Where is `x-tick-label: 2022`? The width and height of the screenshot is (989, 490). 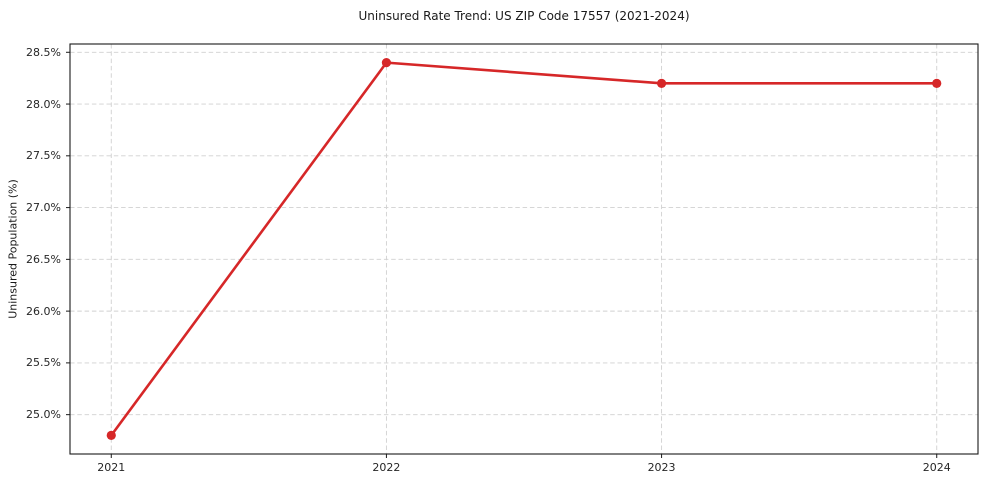
x-tick-label: 2022 is located at coordinates (386, 467).